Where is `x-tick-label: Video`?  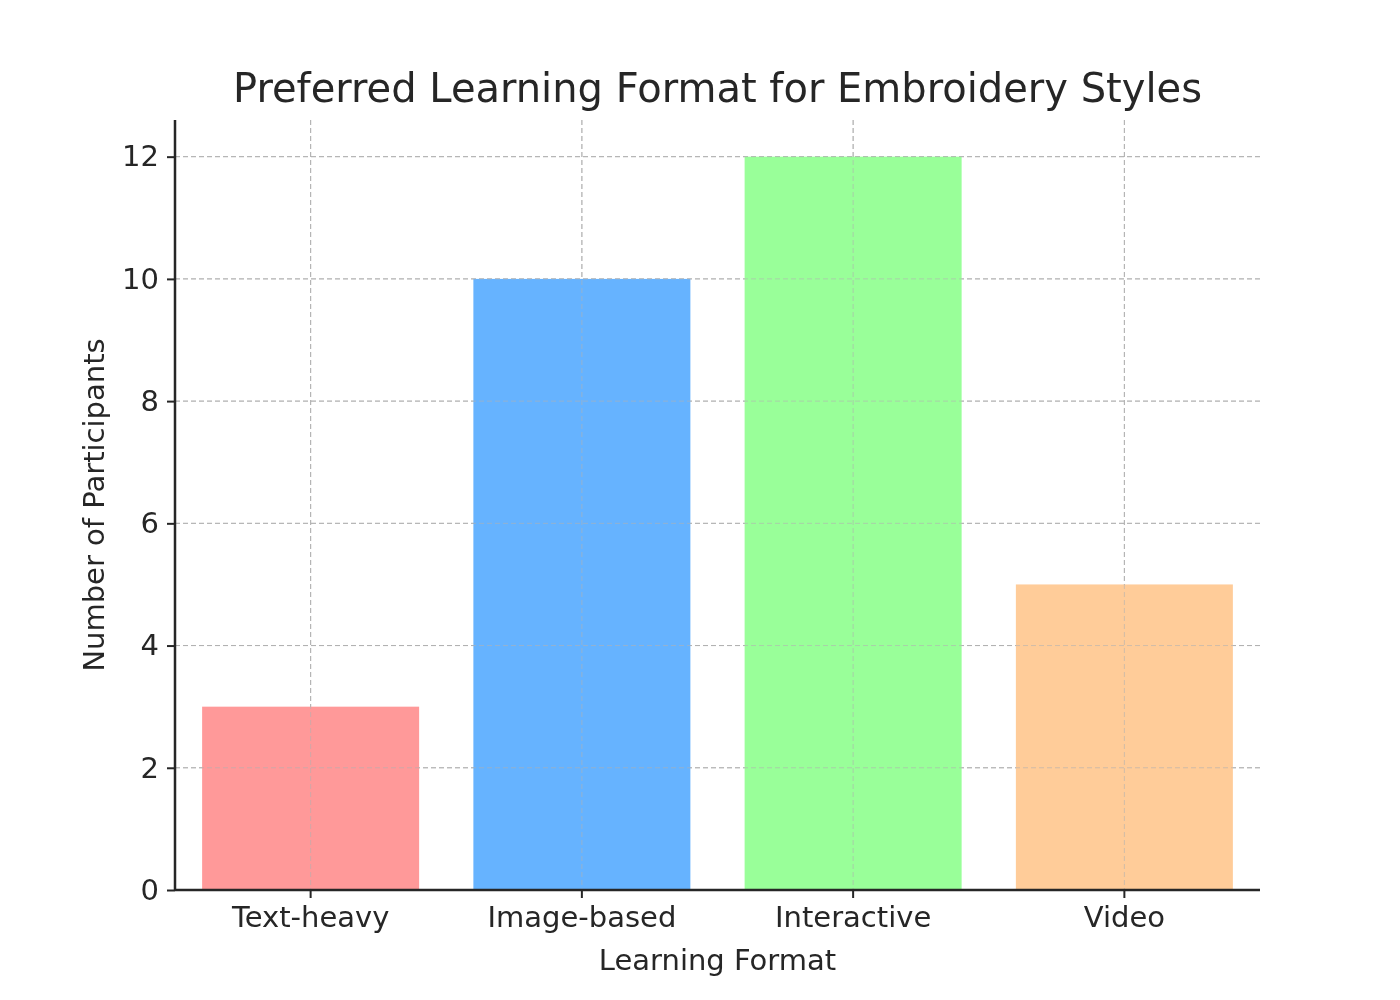 x-tick-label: Video is located at coordinates (1124, 916).